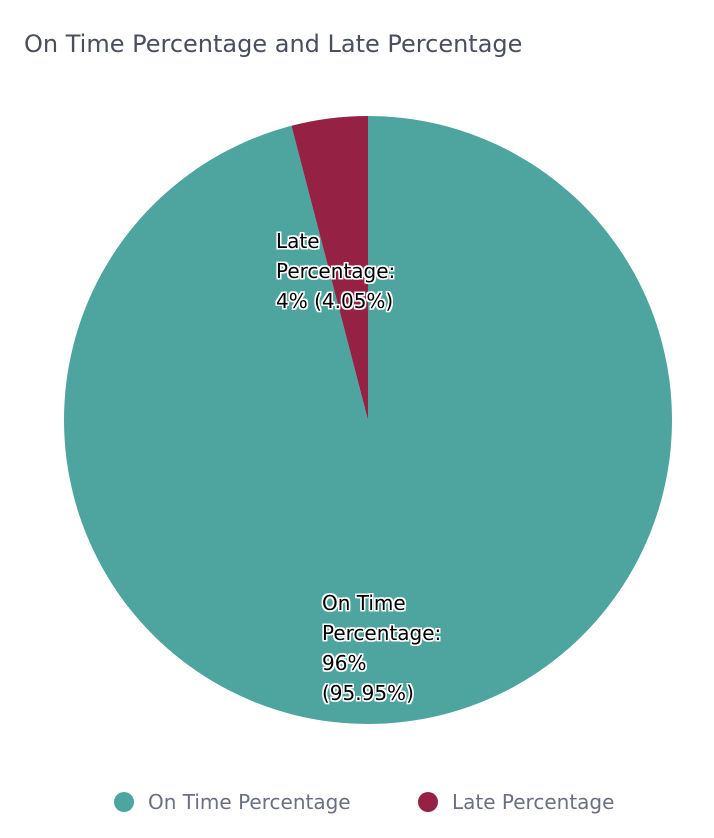  What do you see at coordinates (273, 44) in the screenshot?
I see `chart-title: On Time Percentage and Late Percentage` at bounding box center [273, 44].